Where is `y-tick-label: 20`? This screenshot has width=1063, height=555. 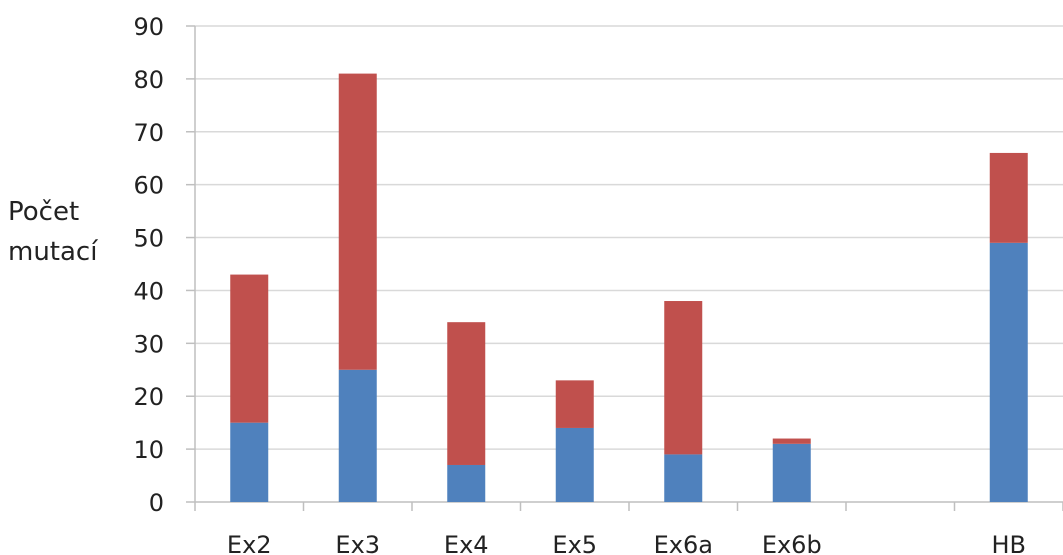
y-tick-label: 20 is located at coordinates (148, 397).